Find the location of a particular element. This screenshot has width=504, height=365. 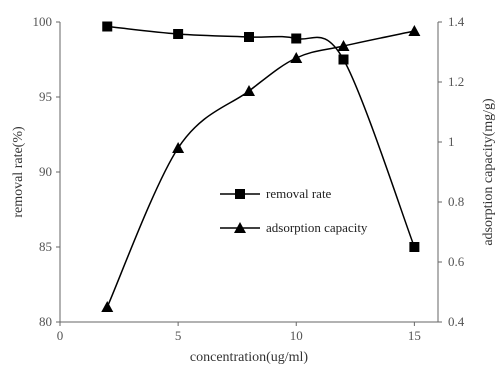

x-tick-label: 10 is located at coordinates (296, 335).